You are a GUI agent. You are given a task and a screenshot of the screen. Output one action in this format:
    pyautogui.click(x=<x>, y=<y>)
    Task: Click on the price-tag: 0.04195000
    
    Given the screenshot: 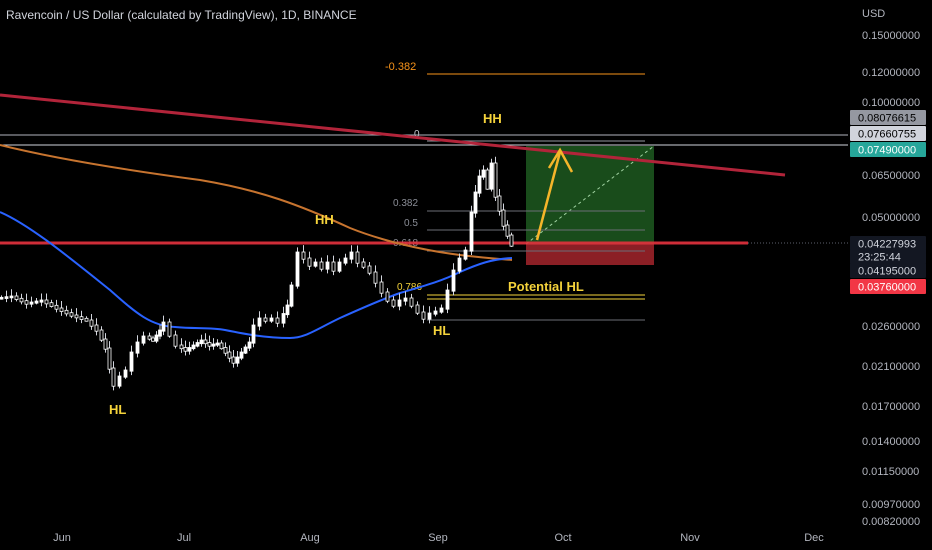 What is the action you would take?
    pyautogui.click(x=888, y=270)
    